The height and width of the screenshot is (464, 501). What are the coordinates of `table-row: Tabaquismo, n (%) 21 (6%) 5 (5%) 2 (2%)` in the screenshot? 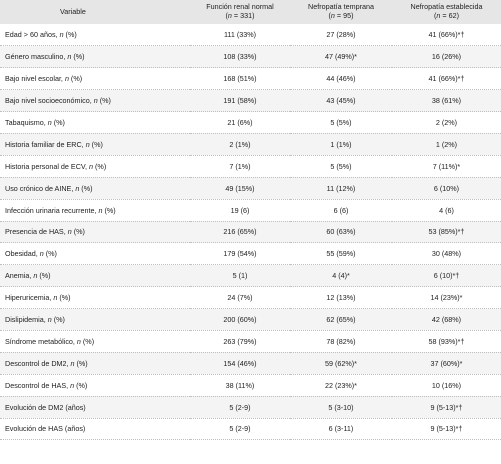 It's located at (250, 122).